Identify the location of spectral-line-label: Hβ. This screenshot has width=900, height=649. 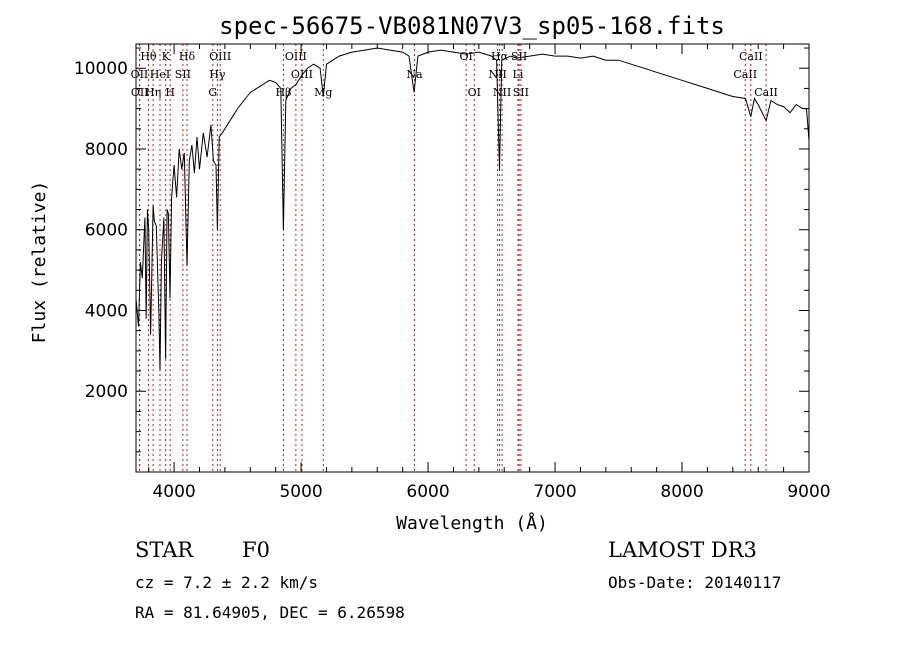
(283, 92).